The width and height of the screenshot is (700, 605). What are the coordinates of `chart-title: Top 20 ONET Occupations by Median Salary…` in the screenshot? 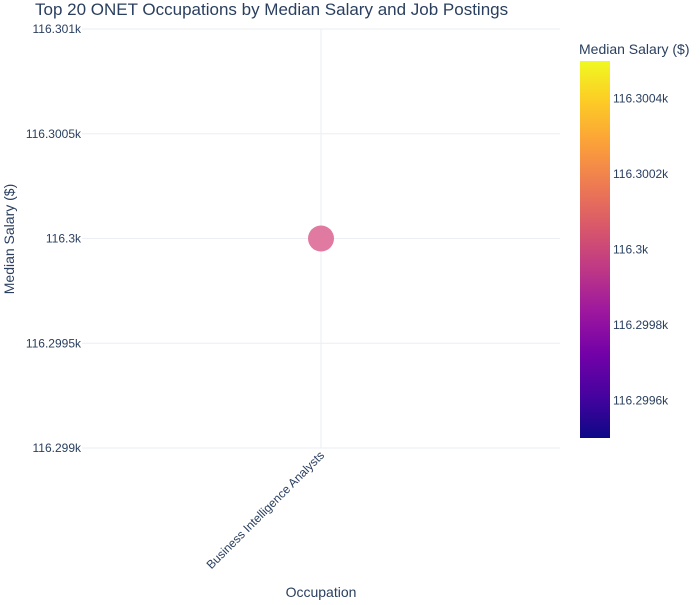 It's located at (271, 9).